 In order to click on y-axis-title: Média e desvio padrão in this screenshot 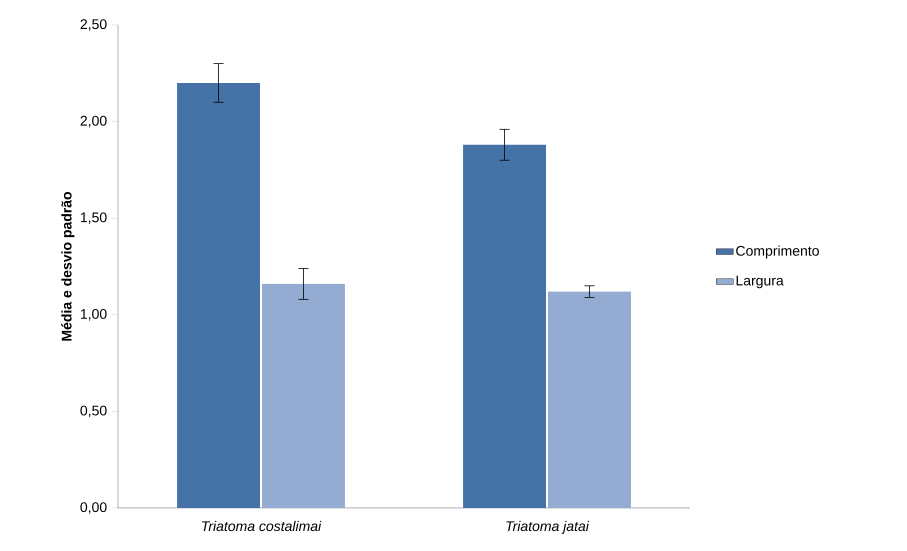, I will do `click(67, 266)`.